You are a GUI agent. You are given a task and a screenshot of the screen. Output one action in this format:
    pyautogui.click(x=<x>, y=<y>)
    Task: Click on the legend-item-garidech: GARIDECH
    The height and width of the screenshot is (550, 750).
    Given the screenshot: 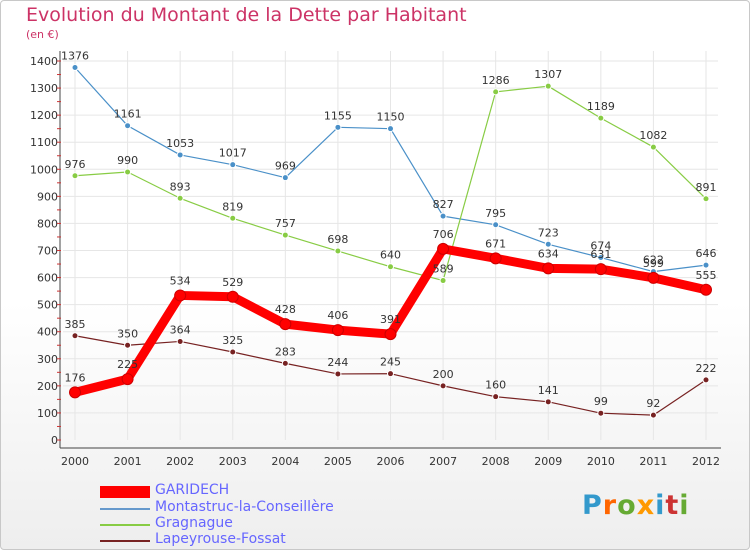 What is the action you would take?
    pyautogui.click(x=250, y=490)
    